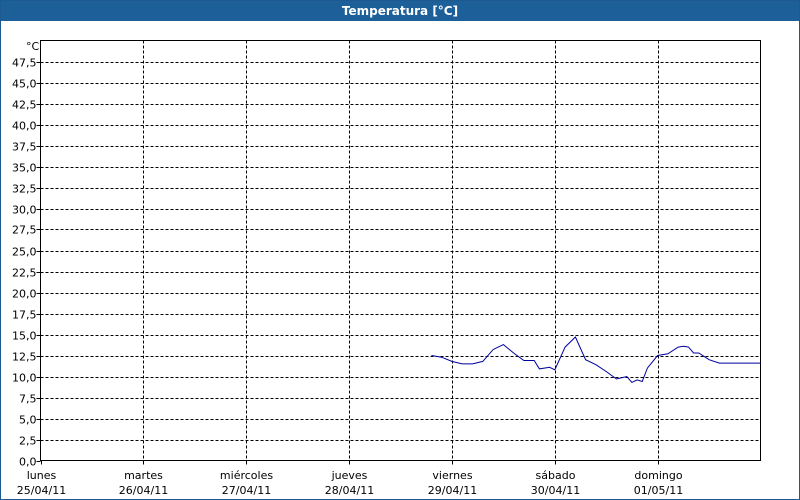 The height and width of the screenshot is (500, 800). What do you see at coordinates (42, 475) in the screenshot?
I see `x-tick-day-label: lunes` at bounding box center [42, 475].